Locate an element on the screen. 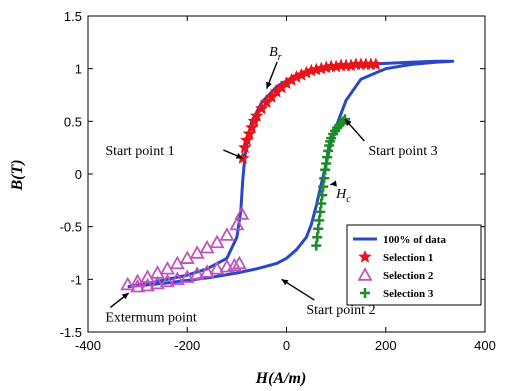 This screenshot has width=510, height=391. series-3-markers is located at coordinates (331, 182).